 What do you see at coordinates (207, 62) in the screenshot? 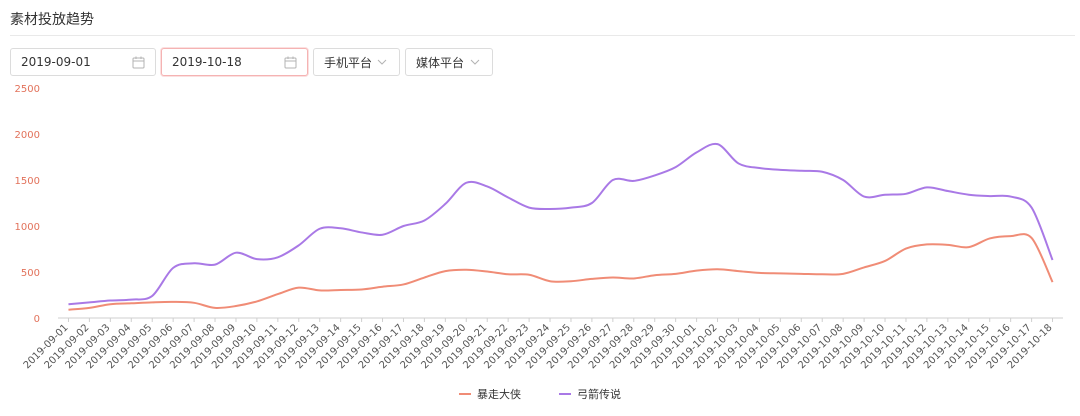
I see `end-date-value: 2019-10-18` at bounding box center [207, 62].